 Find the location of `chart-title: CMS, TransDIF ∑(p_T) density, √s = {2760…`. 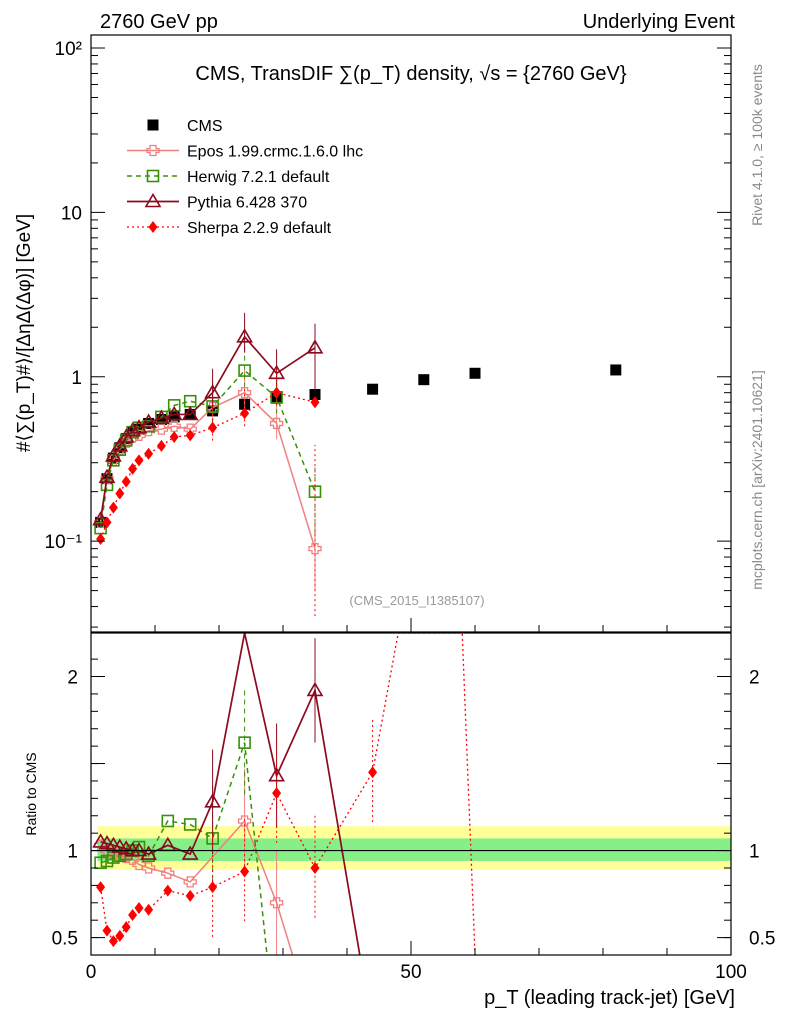

chart-title: CMS, TransDIF ∑(p_T) density, √s = {2760… is located at coordinates (410, 74).